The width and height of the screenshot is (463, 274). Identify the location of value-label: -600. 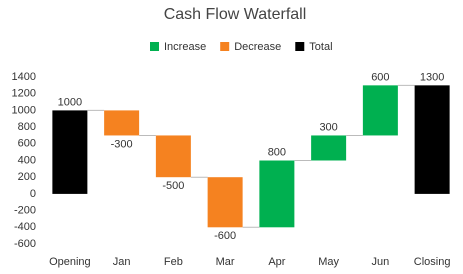
(225, 236).